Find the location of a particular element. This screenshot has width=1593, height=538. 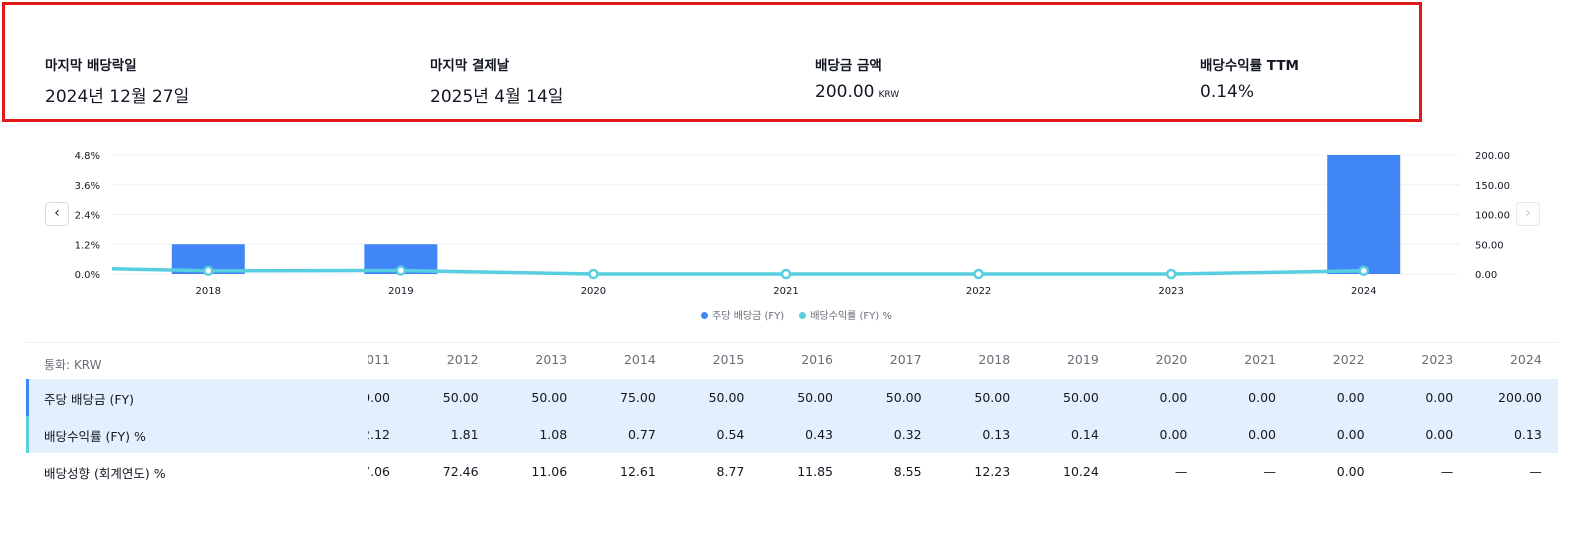

stat-value: 2024년 12월 27일 is located at coordinates (117, 97).